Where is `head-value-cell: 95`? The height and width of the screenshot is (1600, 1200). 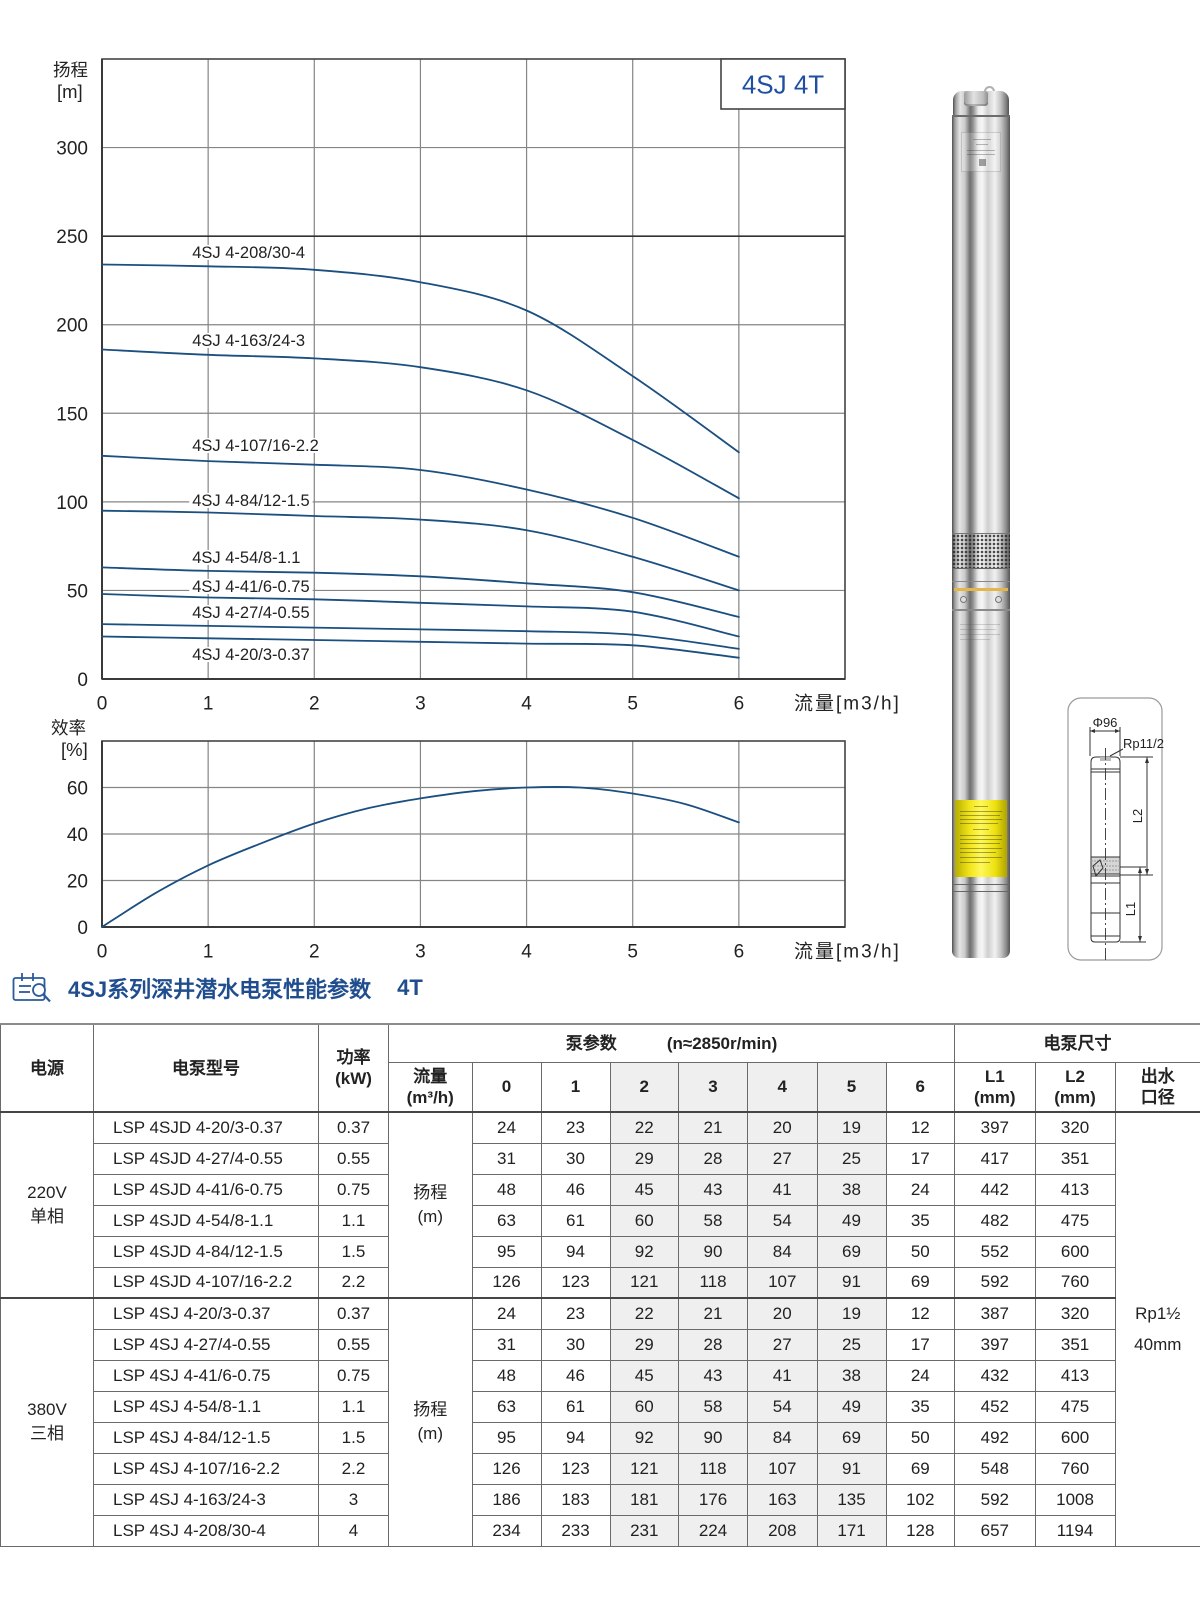
head-value-cell: 95 is located at coordinates (506, 1437).